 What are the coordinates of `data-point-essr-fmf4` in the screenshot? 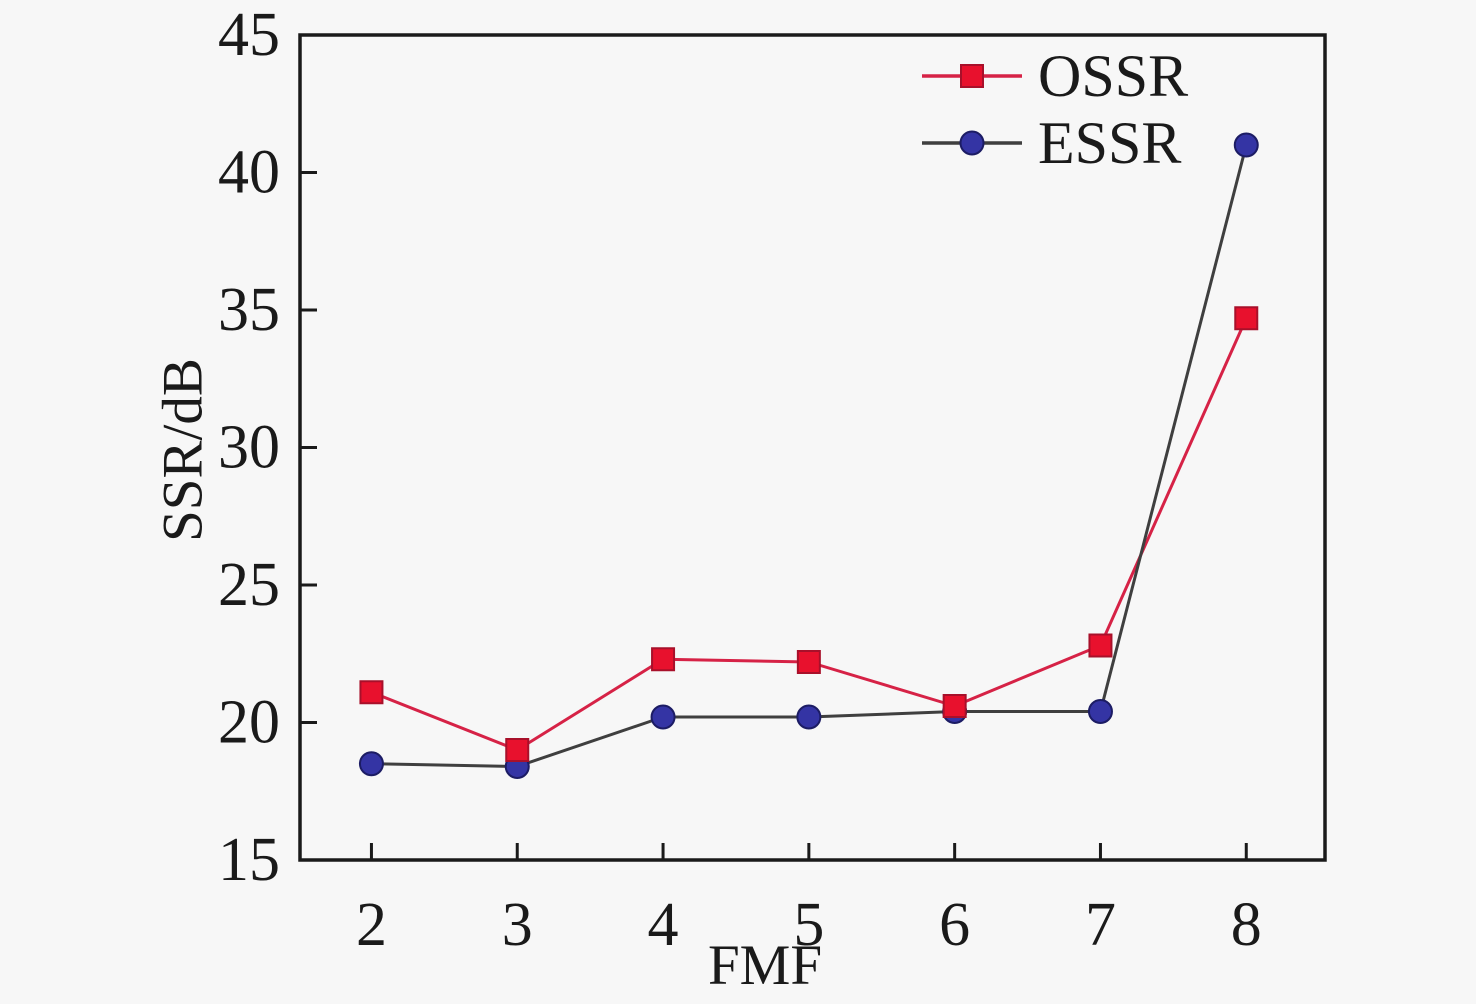 It's located at (663, 717).